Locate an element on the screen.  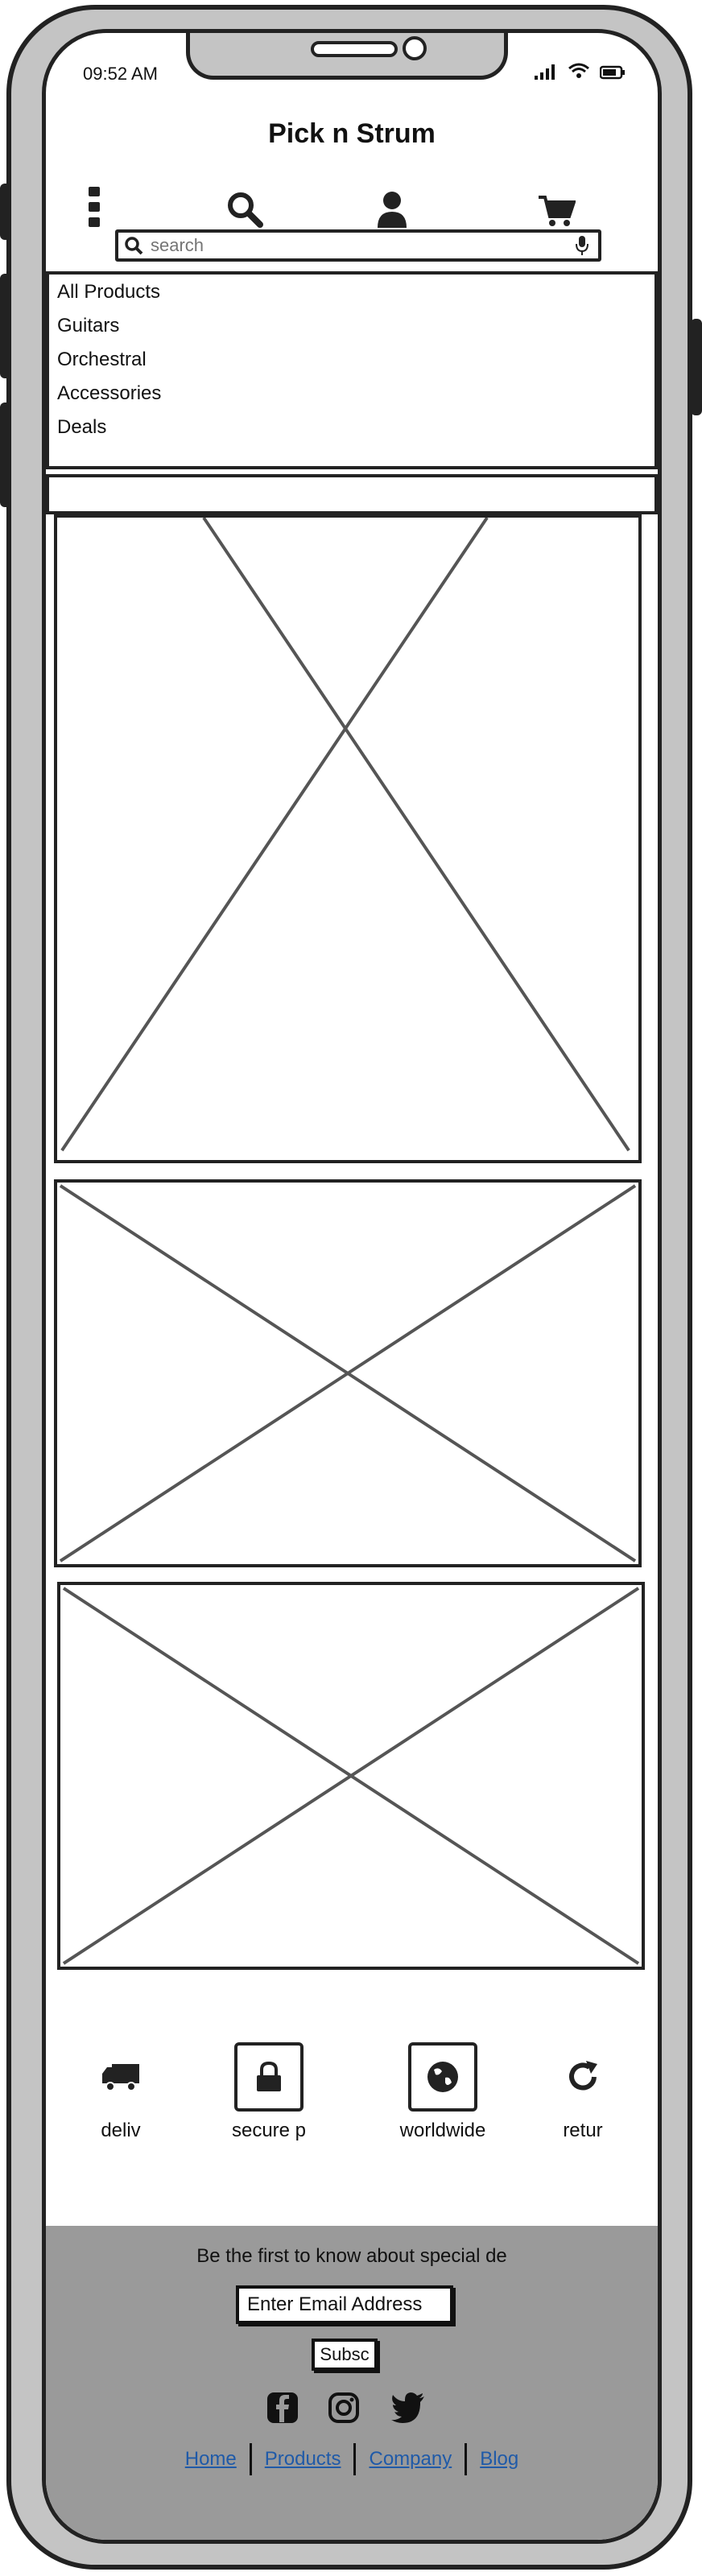
search-small-icon is located at coordinates (134, 246).